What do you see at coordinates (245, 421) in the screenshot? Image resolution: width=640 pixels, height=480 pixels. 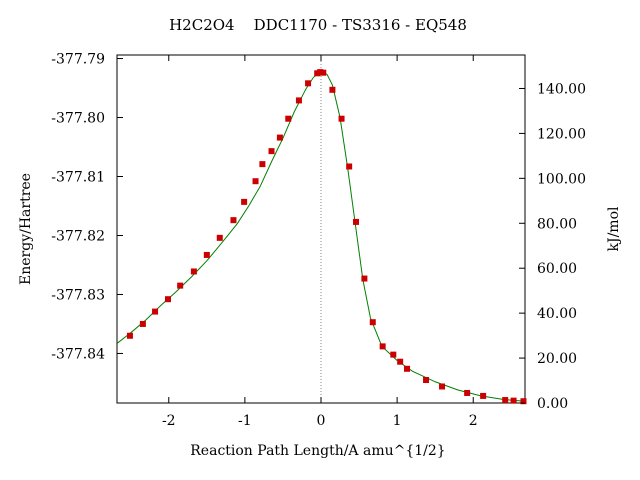 I see `x-tick-label: -1` at bounding box center [245, 421].